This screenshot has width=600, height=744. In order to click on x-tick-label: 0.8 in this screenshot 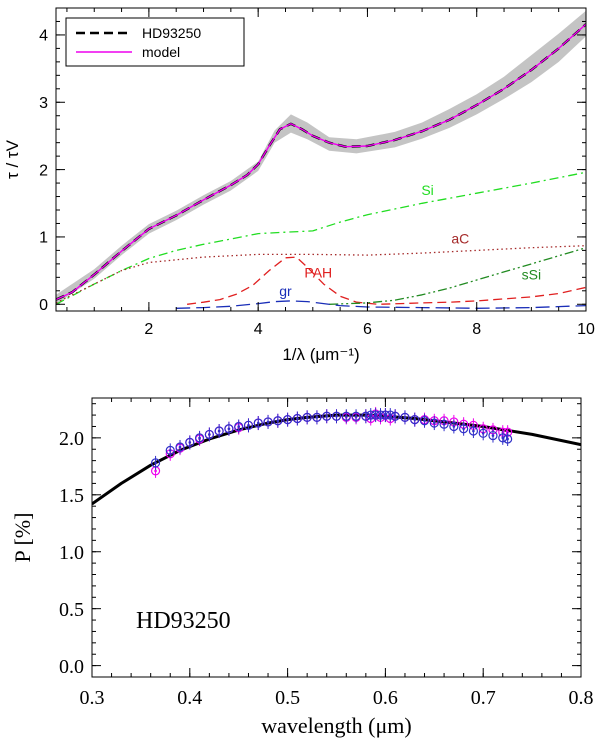, I will do `click(581, 698)`.